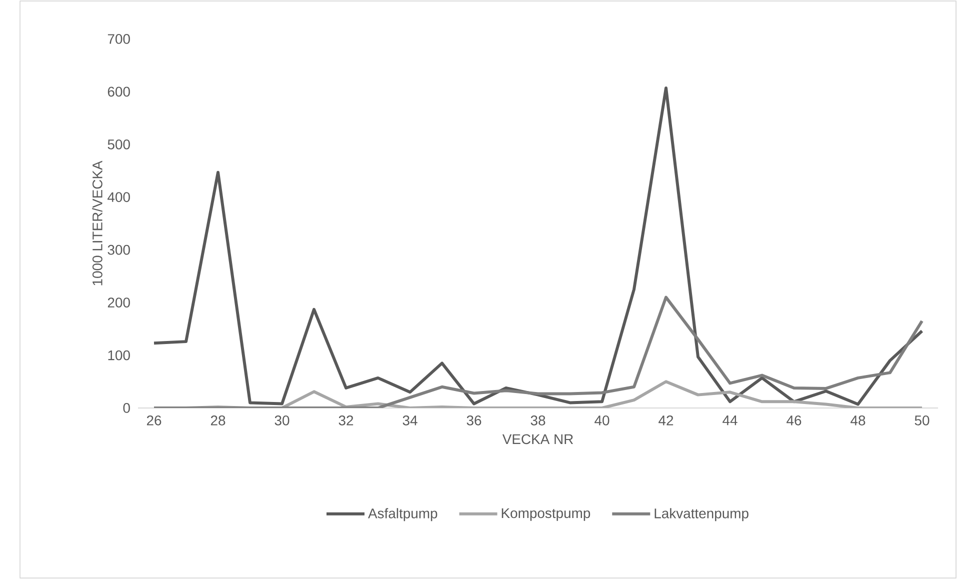 This screenshot has height=579, width=957. I want to click on x-tick-label: 44, so click(730, 421).